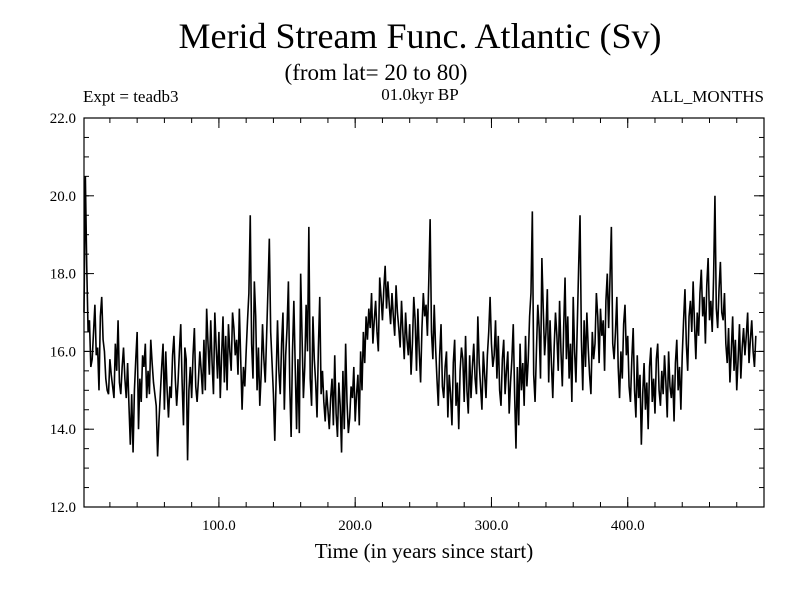 Image resolution: width=800 pixels, height=600 pixels. What do you see at coordinates (63, 275) in the screenshot?
I see `y-tick-label: 18.0` at bounding box center [63, 275].